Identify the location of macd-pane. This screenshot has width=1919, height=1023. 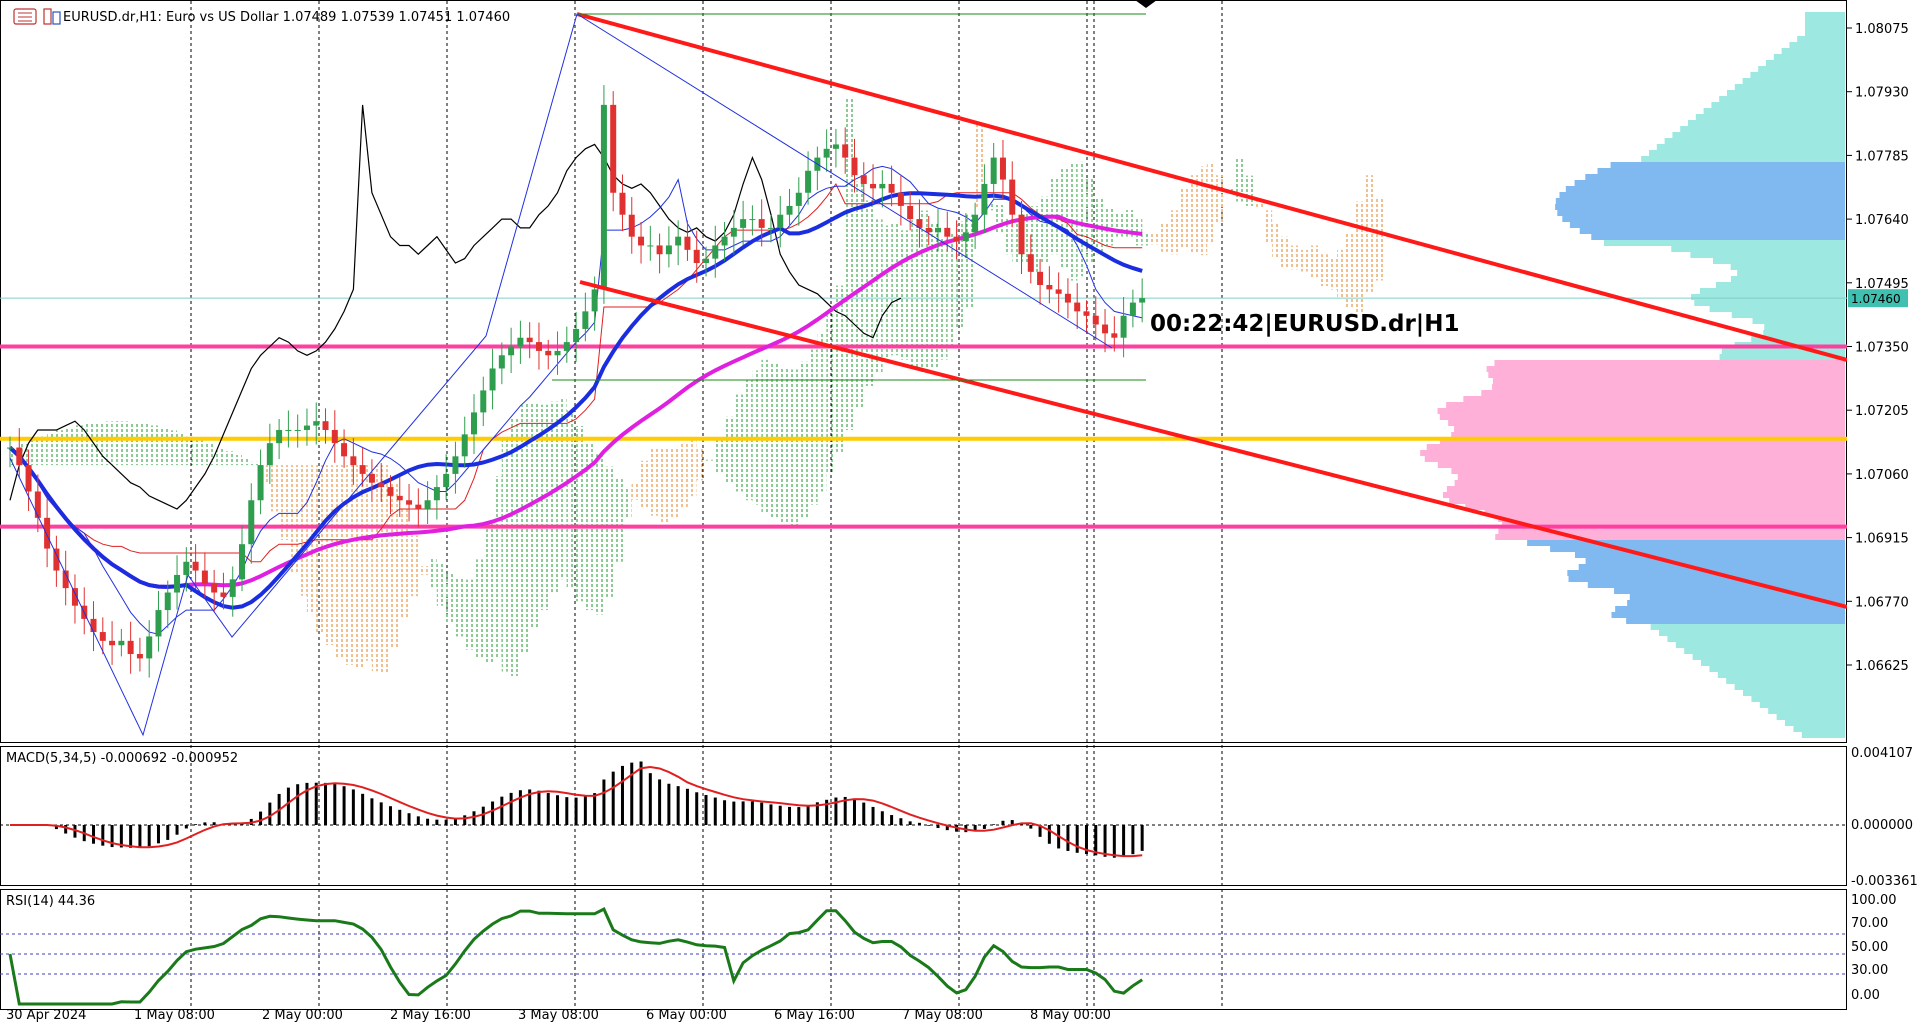
(923, 816).